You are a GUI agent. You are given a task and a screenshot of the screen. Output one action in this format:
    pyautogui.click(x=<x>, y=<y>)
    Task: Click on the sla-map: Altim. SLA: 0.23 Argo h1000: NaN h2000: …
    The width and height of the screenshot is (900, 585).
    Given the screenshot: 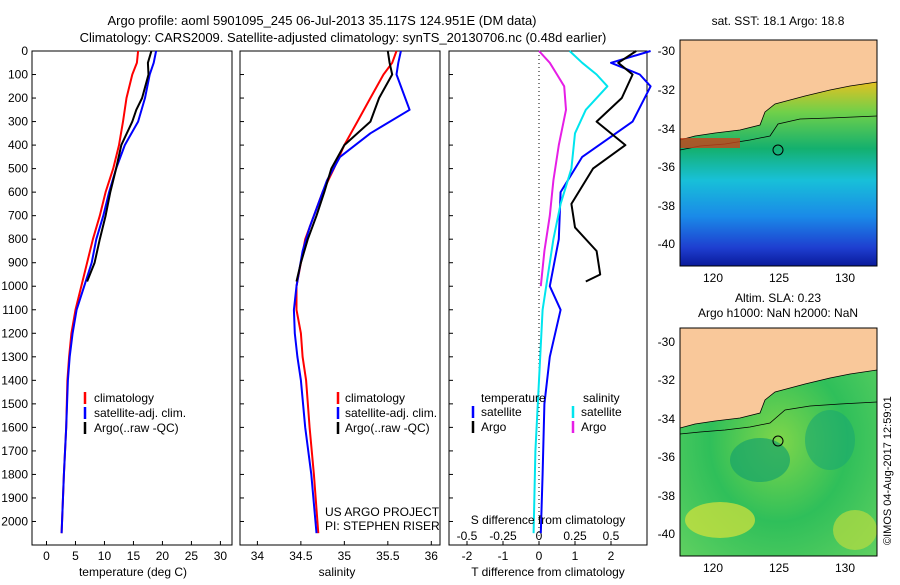 What is the action you would take?
    pyautogui.click(x=768, y=433)
    